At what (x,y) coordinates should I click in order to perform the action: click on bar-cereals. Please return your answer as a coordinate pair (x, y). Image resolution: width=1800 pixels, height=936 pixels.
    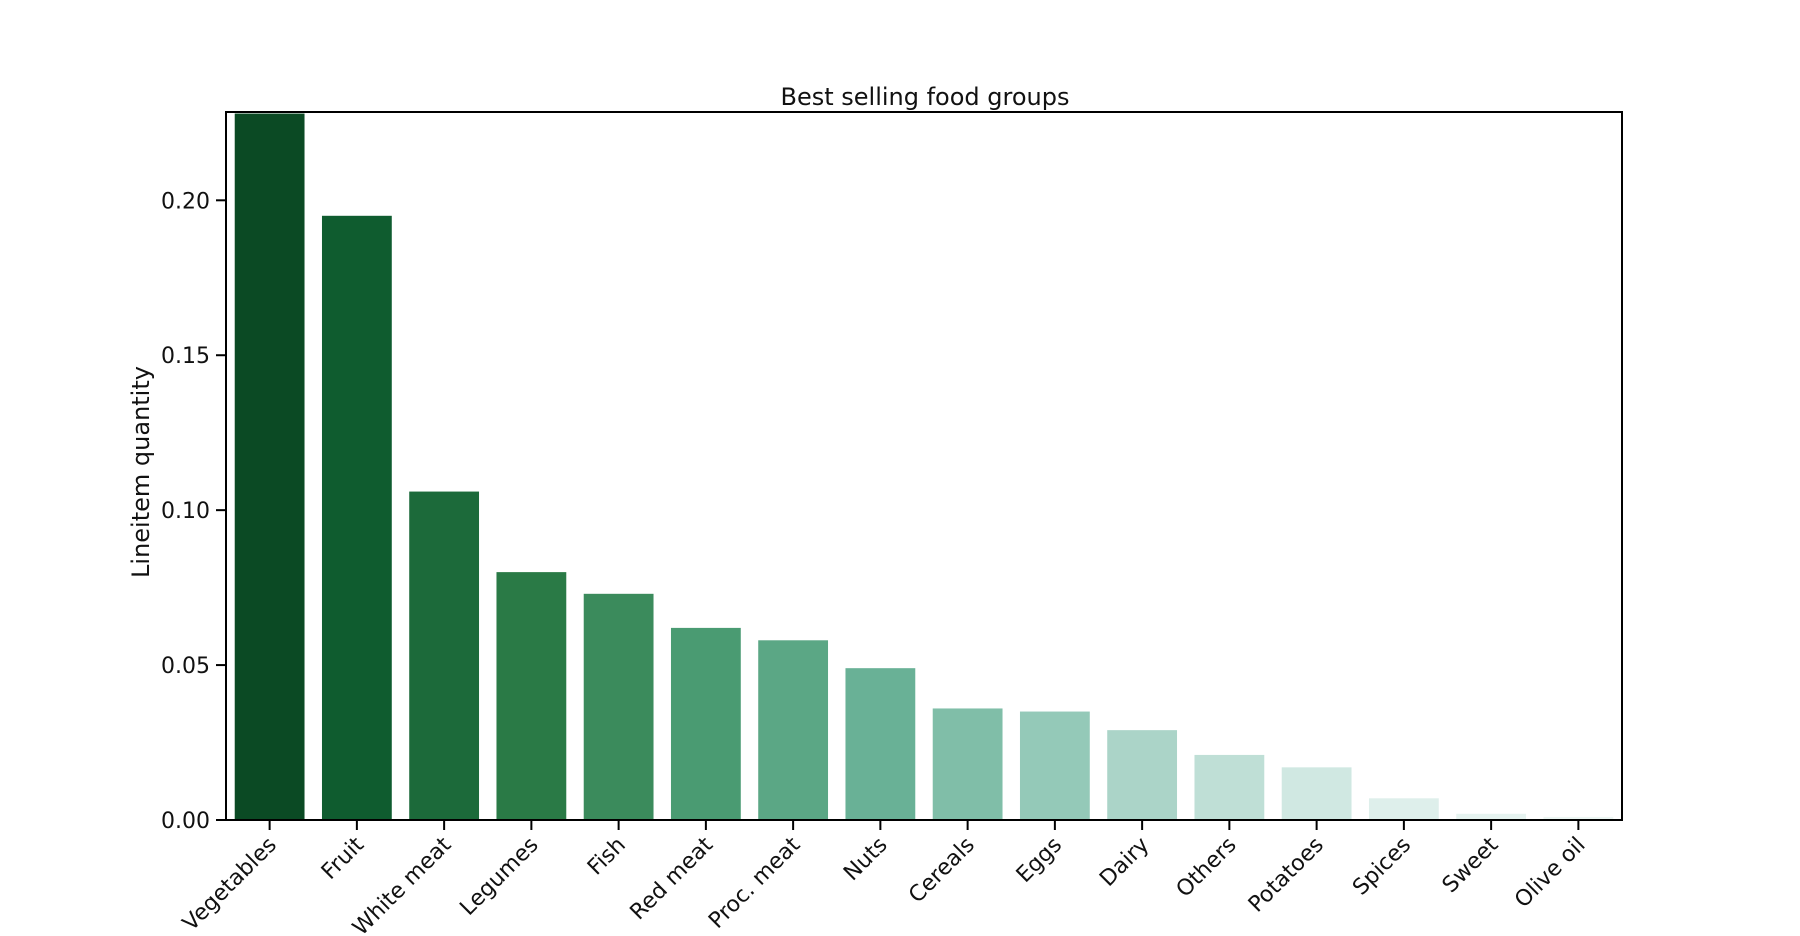
    Looking at the image, I should click on (967, 764).